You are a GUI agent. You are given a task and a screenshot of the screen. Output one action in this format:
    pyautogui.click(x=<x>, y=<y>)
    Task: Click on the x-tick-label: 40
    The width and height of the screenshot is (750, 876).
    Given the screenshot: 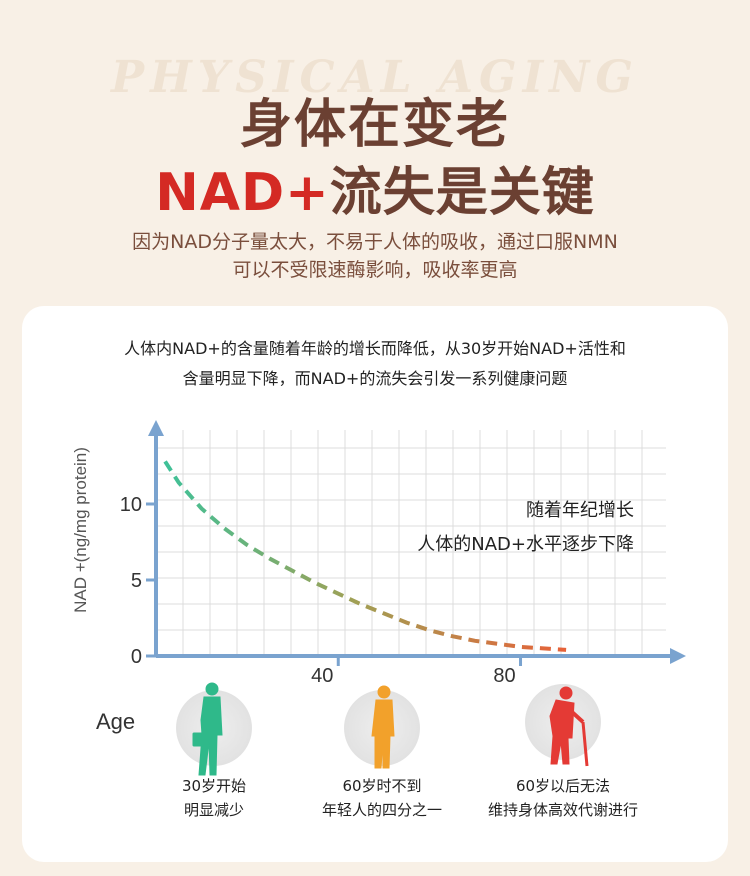 What is the action you would take?
    pyautogui.click(x=322, y=676)
    